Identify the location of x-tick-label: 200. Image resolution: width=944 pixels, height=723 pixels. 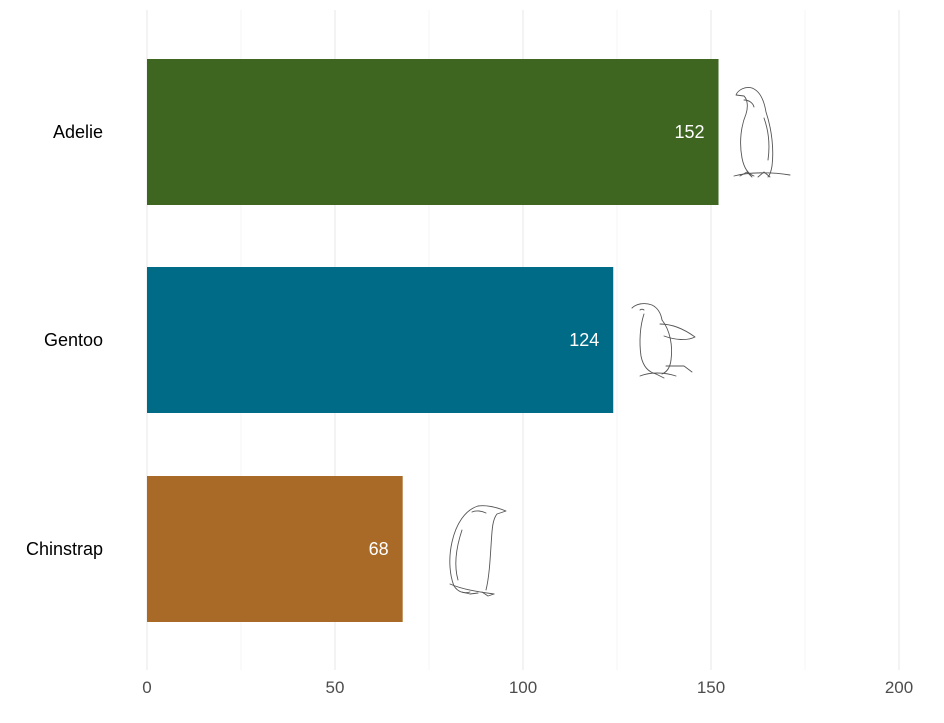
(899, 687).